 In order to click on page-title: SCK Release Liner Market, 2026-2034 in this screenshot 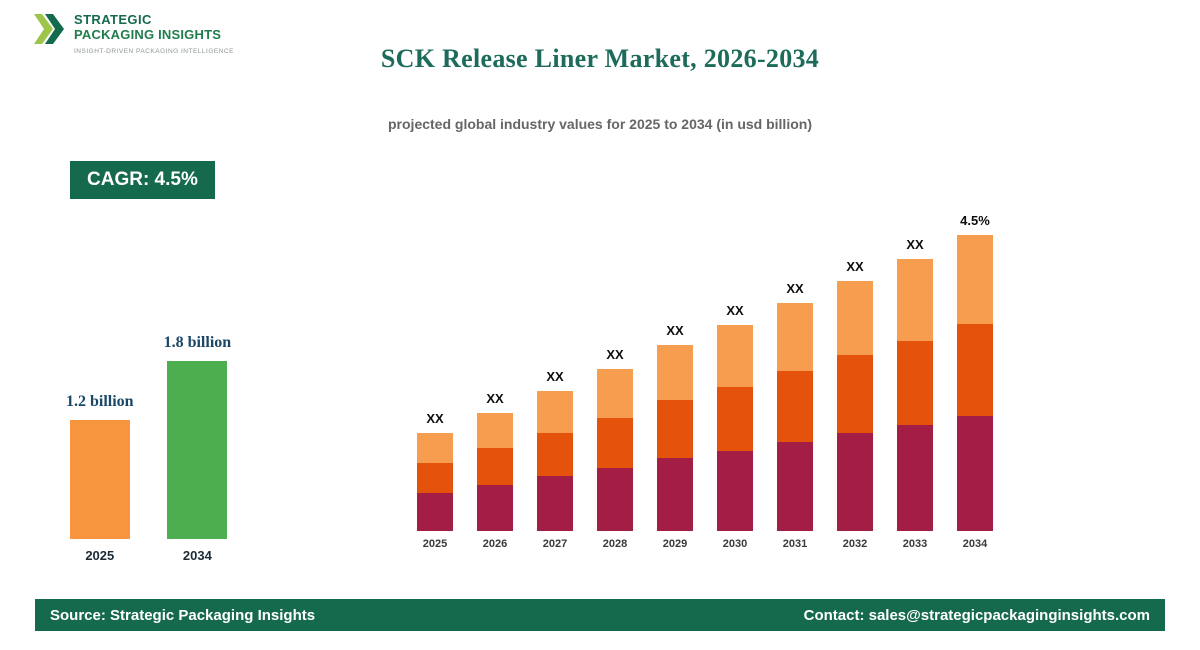, I will do `click(600, 58)`.